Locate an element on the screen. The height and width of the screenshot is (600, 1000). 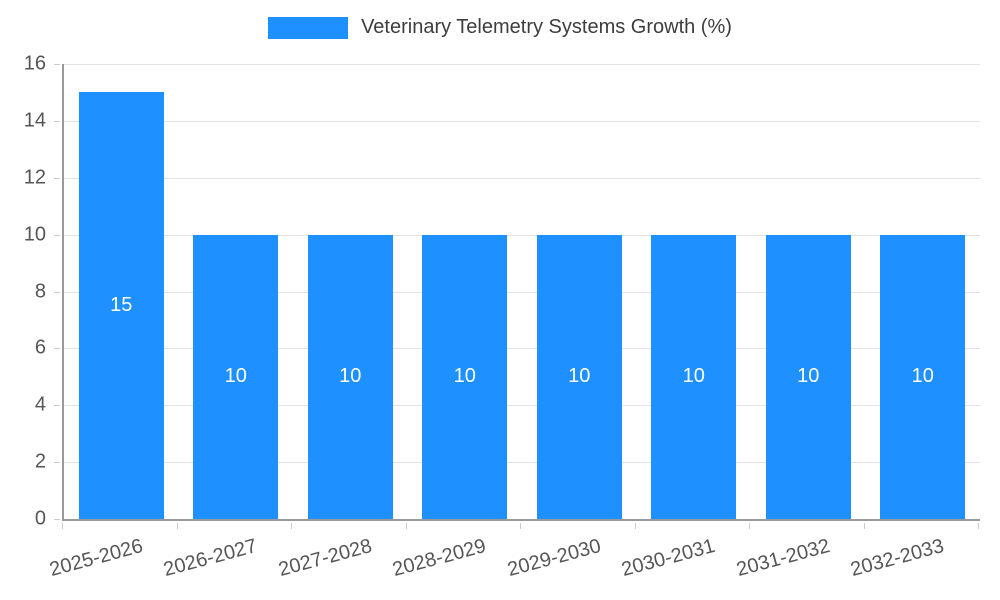
y-tick-label: 10 is located at coordinates (34, 234).